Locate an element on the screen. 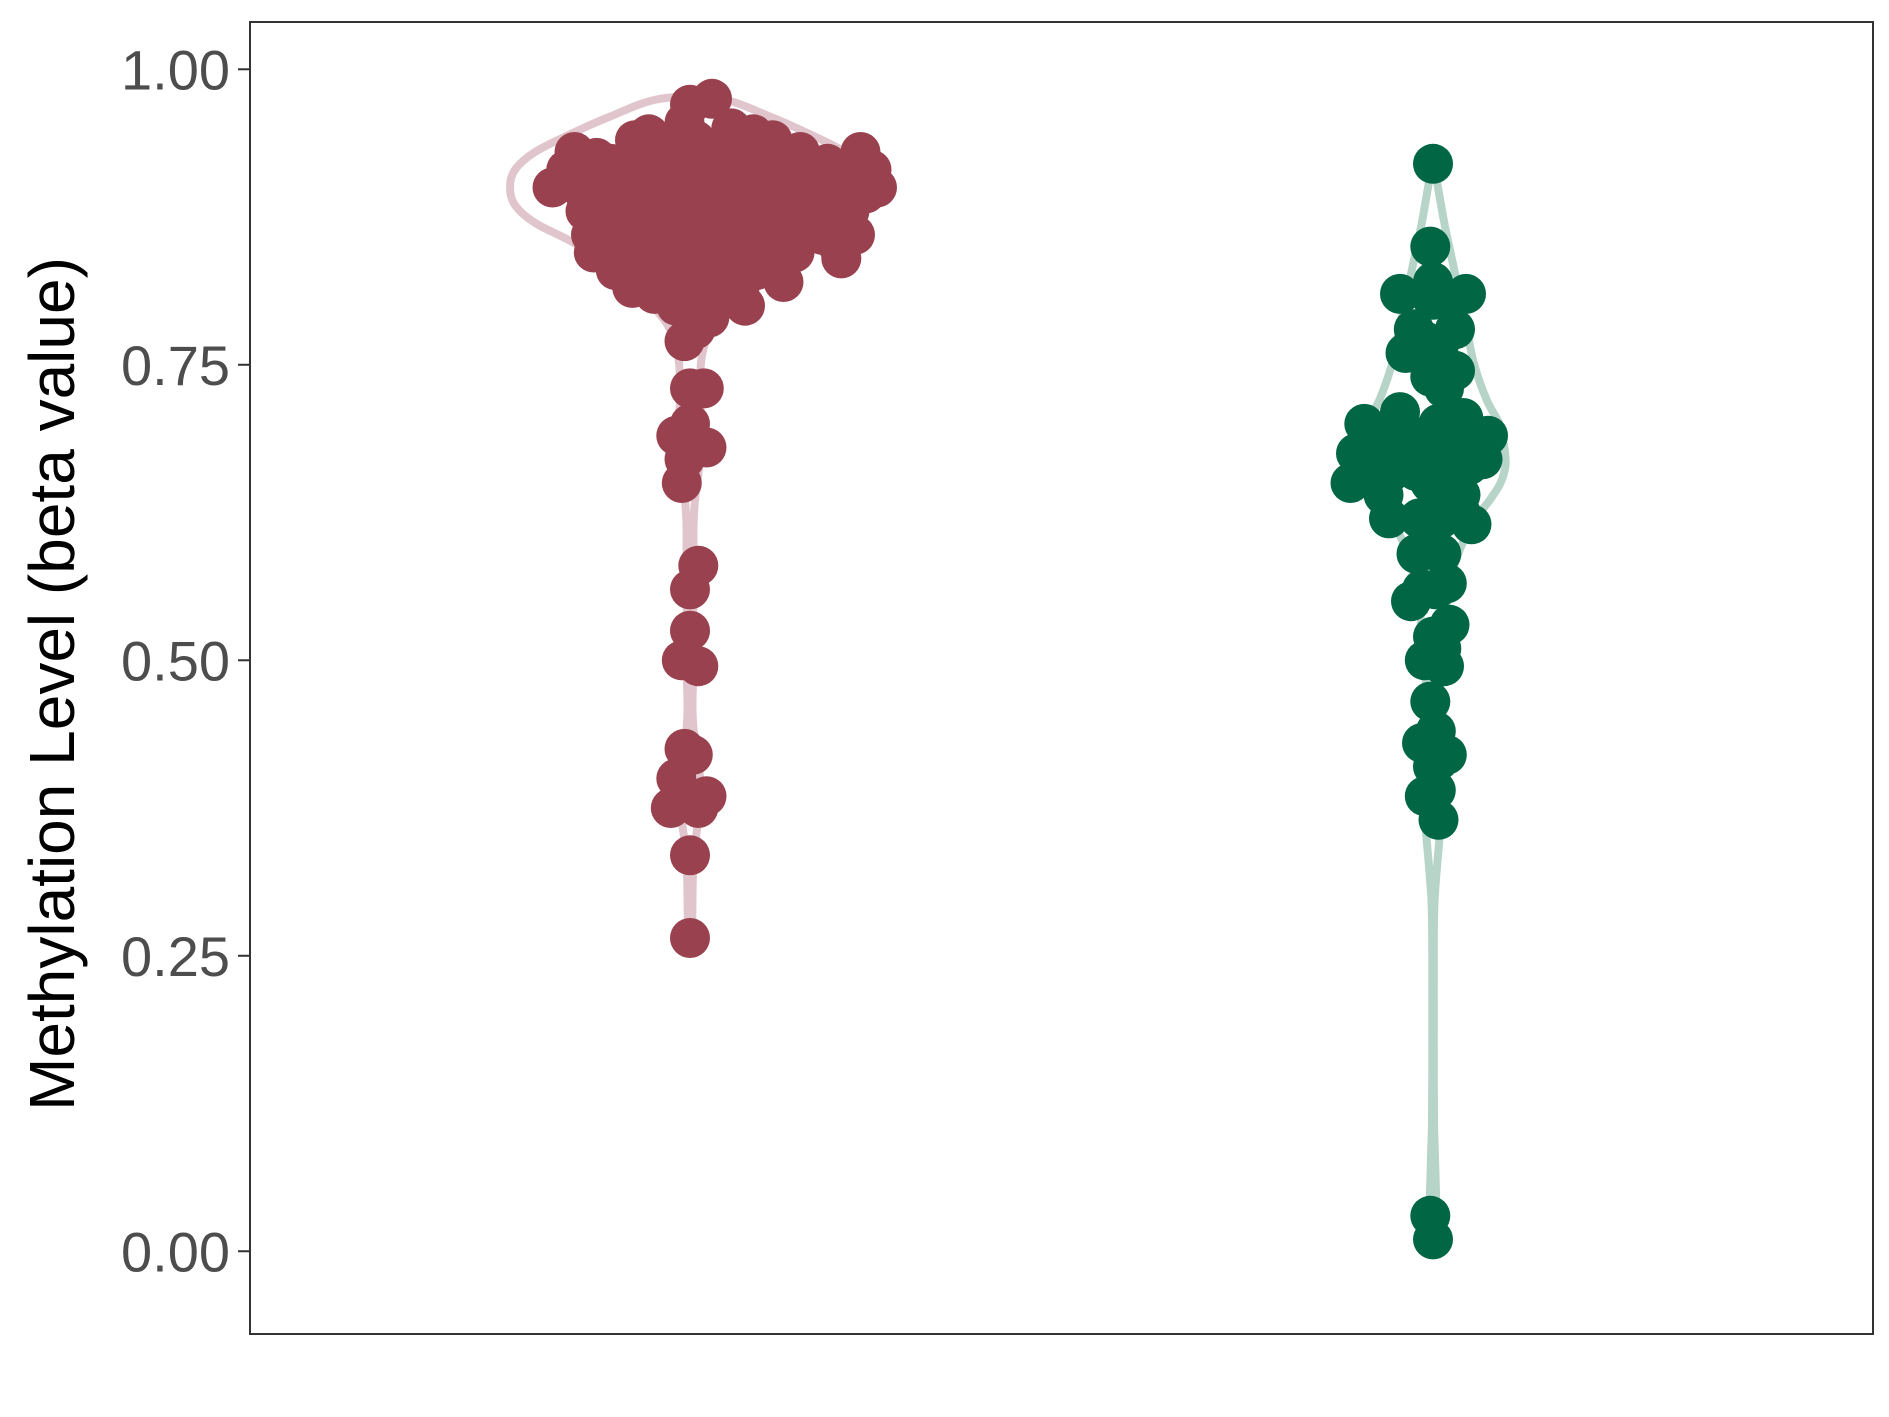 This screenshot has width=1889, height=1417. y-tick-label: 0.75 is located at coordinates (175, 365).